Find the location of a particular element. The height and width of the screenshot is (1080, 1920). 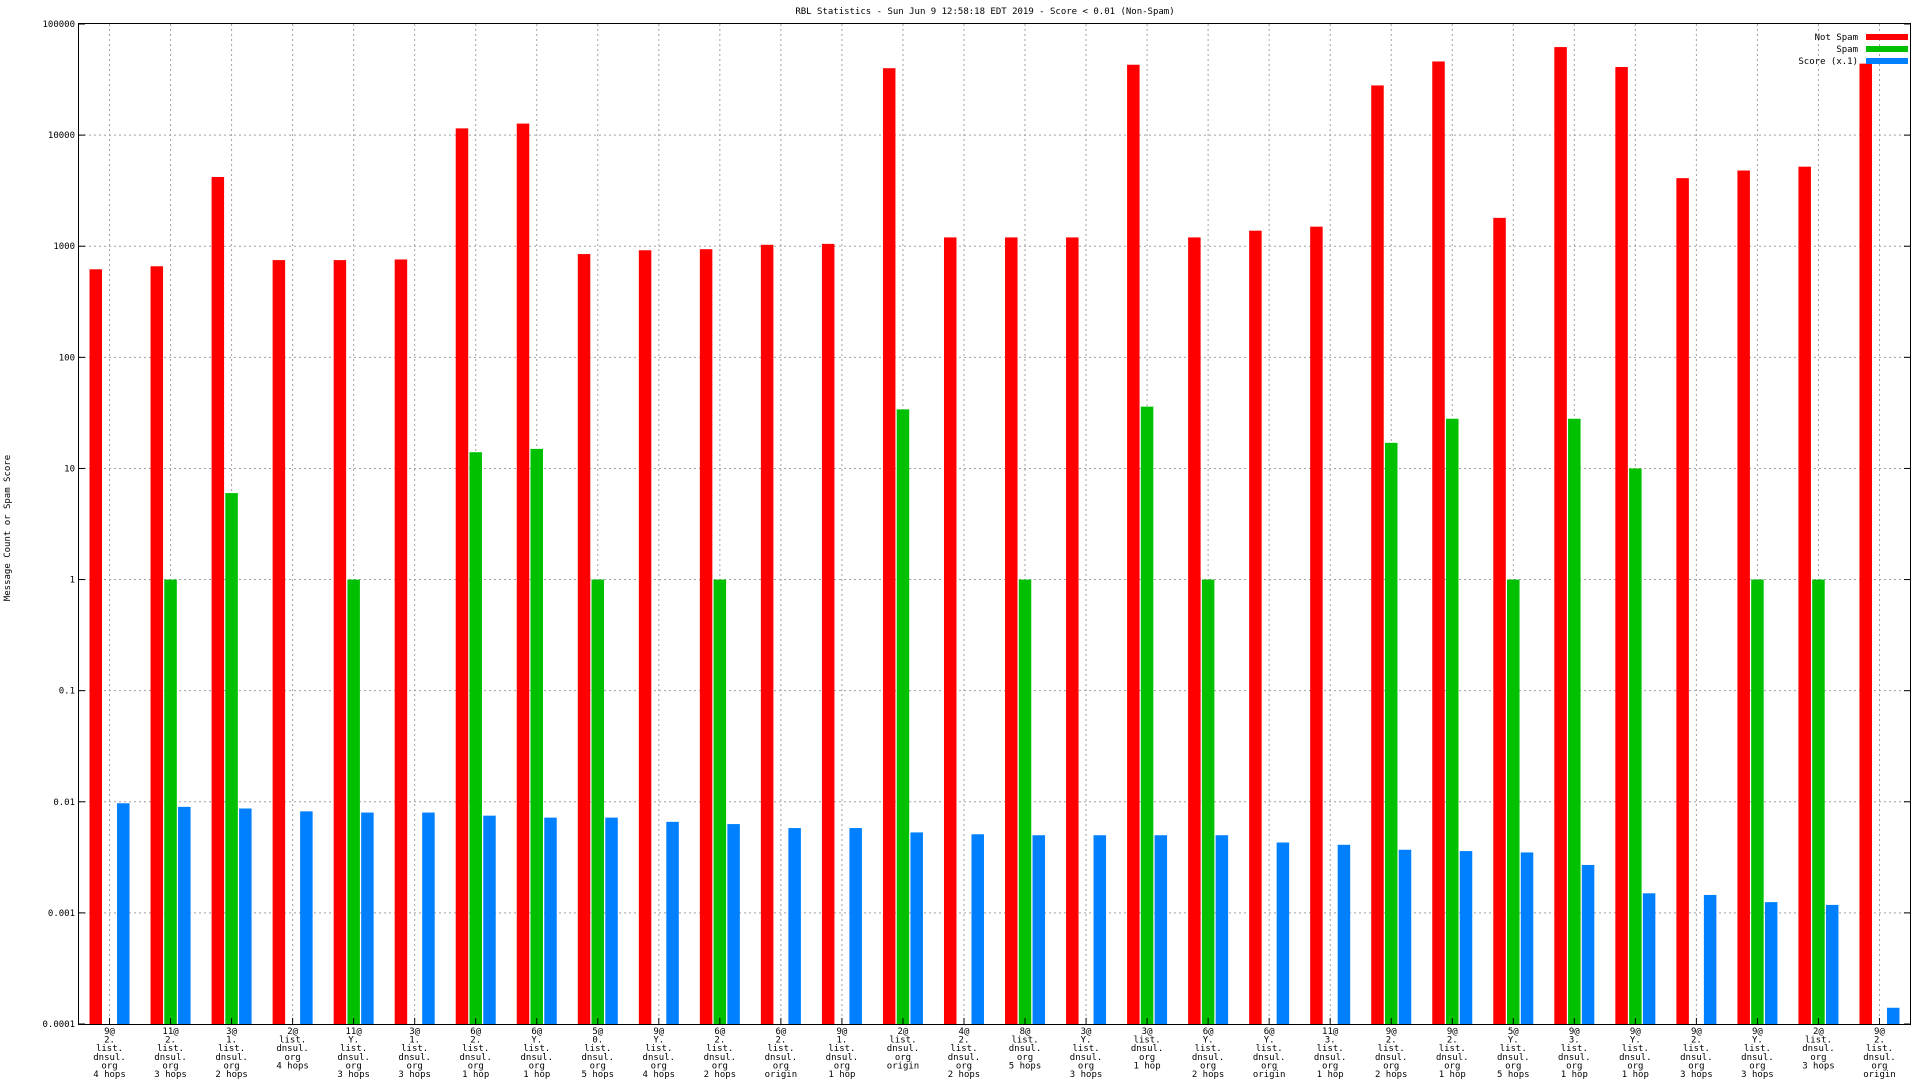

x-tick-label: 3@ 1. list. dnsul. org 2 hops is located at coordinates (231, 1053).